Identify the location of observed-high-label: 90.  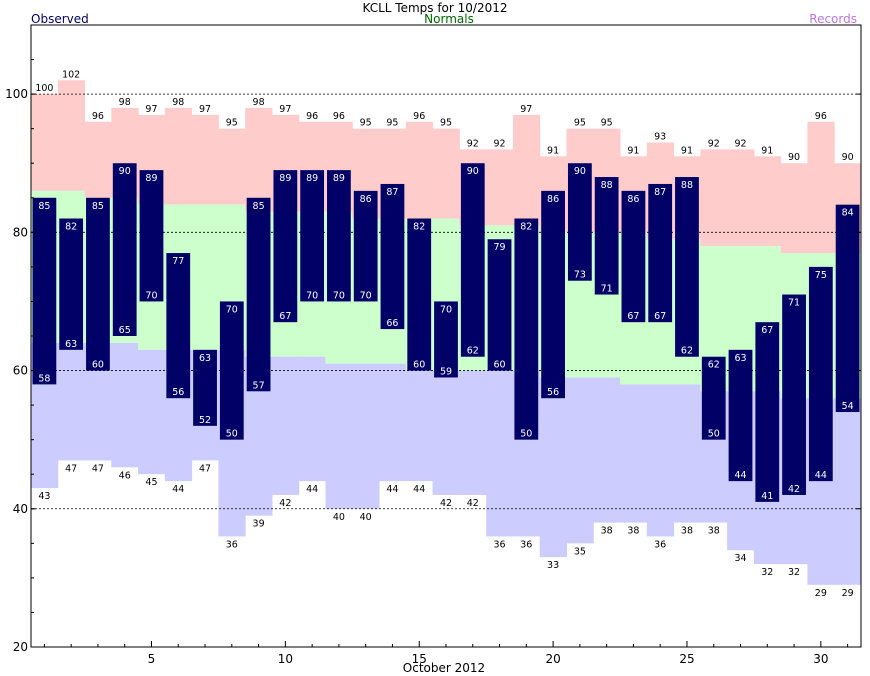
(125, 171).